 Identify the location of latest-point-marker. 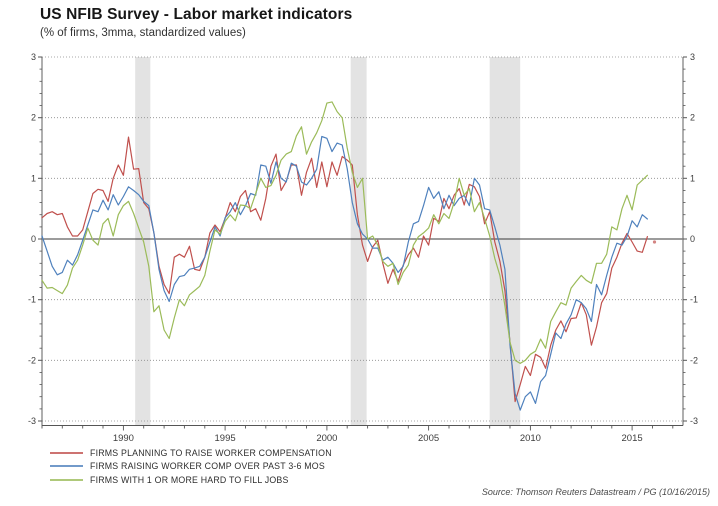
(654, 242).